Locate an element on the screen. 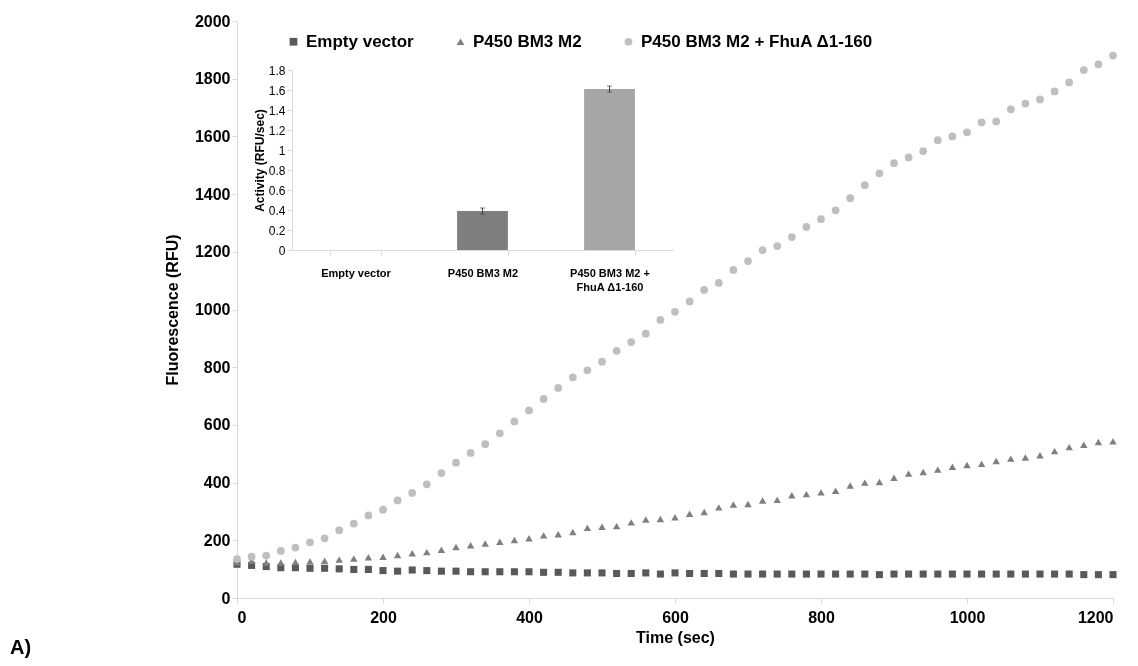  x-axis-title: Time (sec) is located at coordinates (675, 637).